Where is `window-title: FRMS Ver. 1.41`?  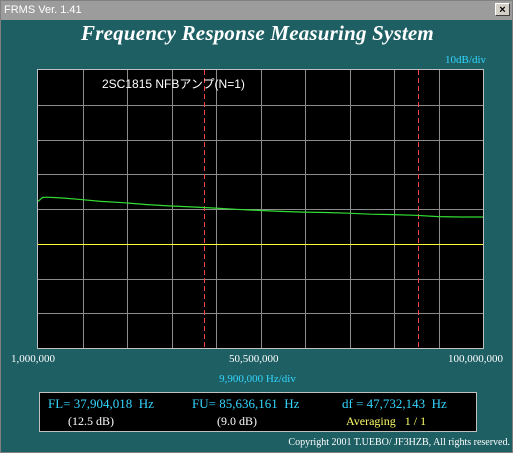
window-title: FRMS Ver. 1.41 is located at coordinates (43, 10).